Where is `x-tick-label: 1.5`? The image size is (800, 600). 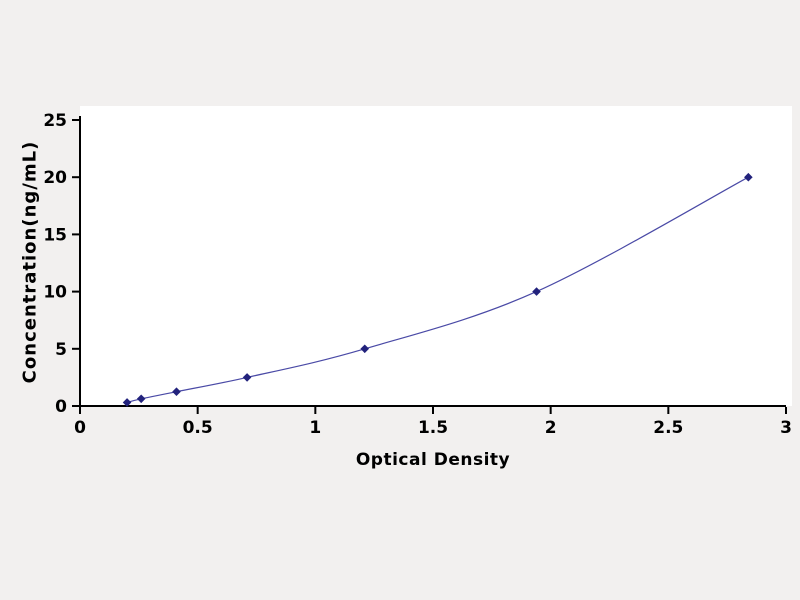
x-tick-label: 1.5 is located at coordinates (433, 428).